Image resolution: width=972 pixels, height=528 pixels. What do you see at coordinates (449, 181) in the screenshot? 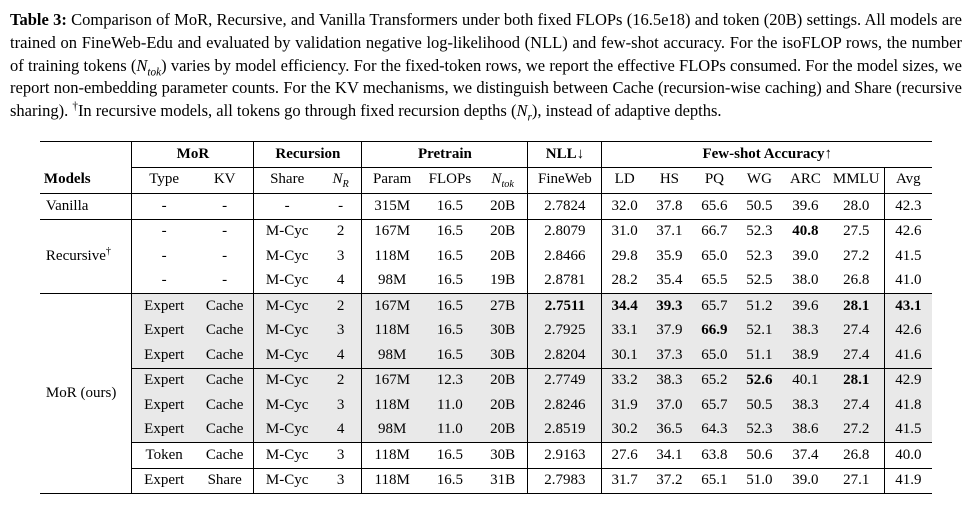
I see `column-header-flops: FLOPs` at bounding box center [449, 181].